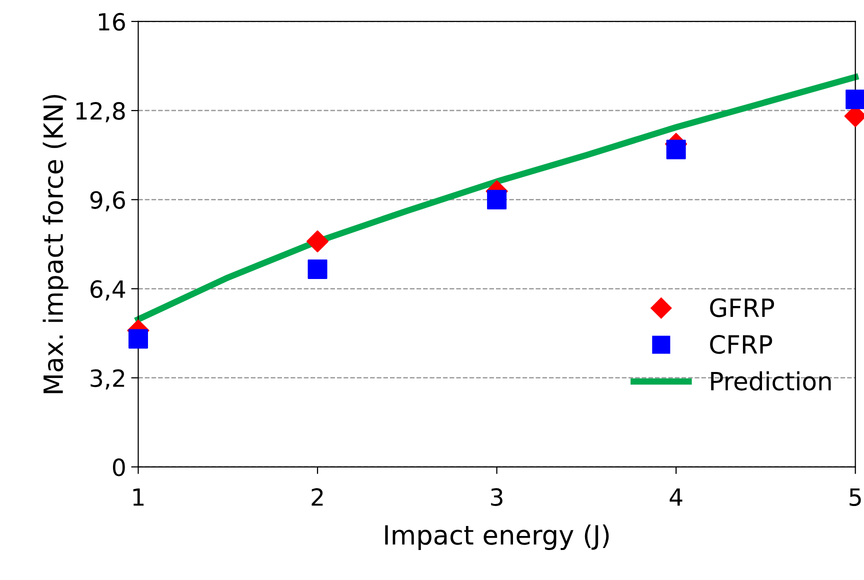 This screenshot has height=580, width=864. What do you see at coordinates (742, 308) in the screenshot?
I see `legend-label: GFRP` at bounding box center [742, 308].